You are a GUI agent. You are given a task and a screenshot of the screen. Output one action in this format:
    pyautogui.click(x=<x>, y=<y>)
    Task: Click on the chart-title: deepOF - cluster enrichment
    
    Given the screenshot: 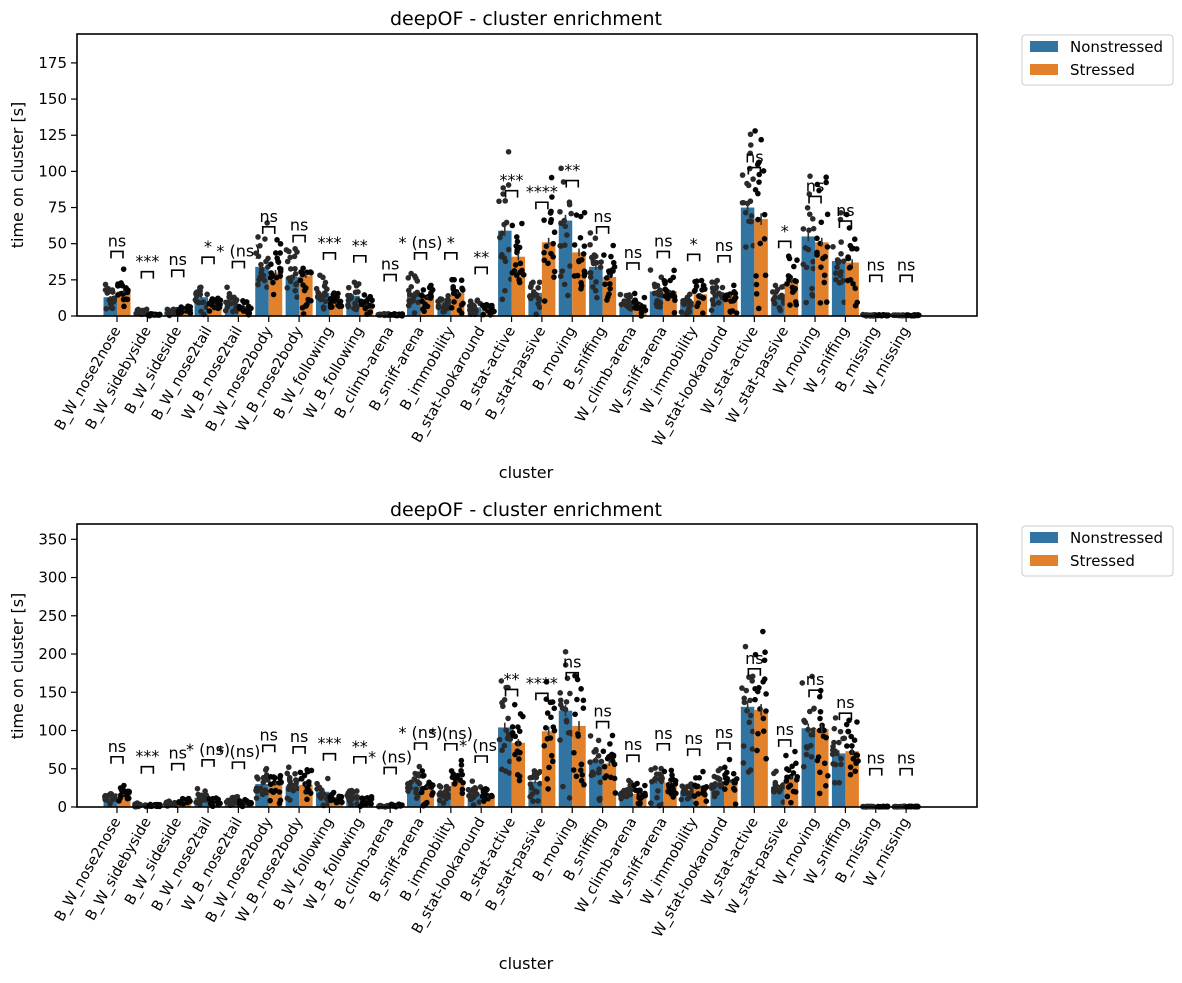 What is the action you would take?
    pyautogui.click(x=526, y=510)
    